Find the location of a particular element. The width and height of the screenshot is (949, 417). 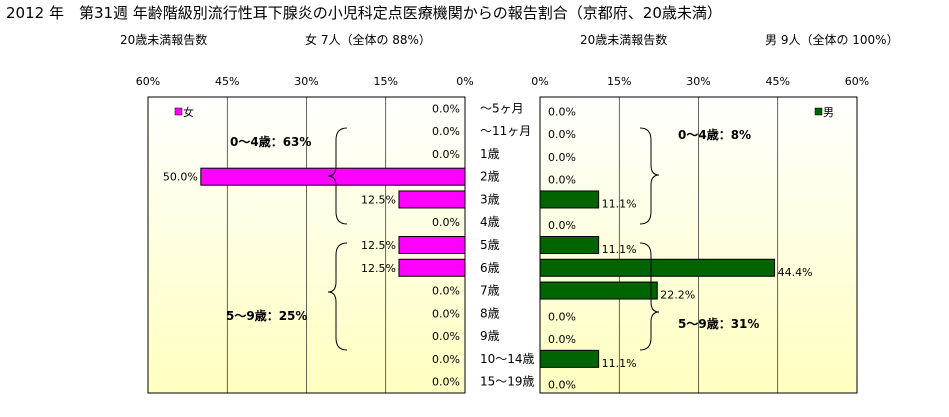

category-label: 4歳 is located at coordinates (490, 222).